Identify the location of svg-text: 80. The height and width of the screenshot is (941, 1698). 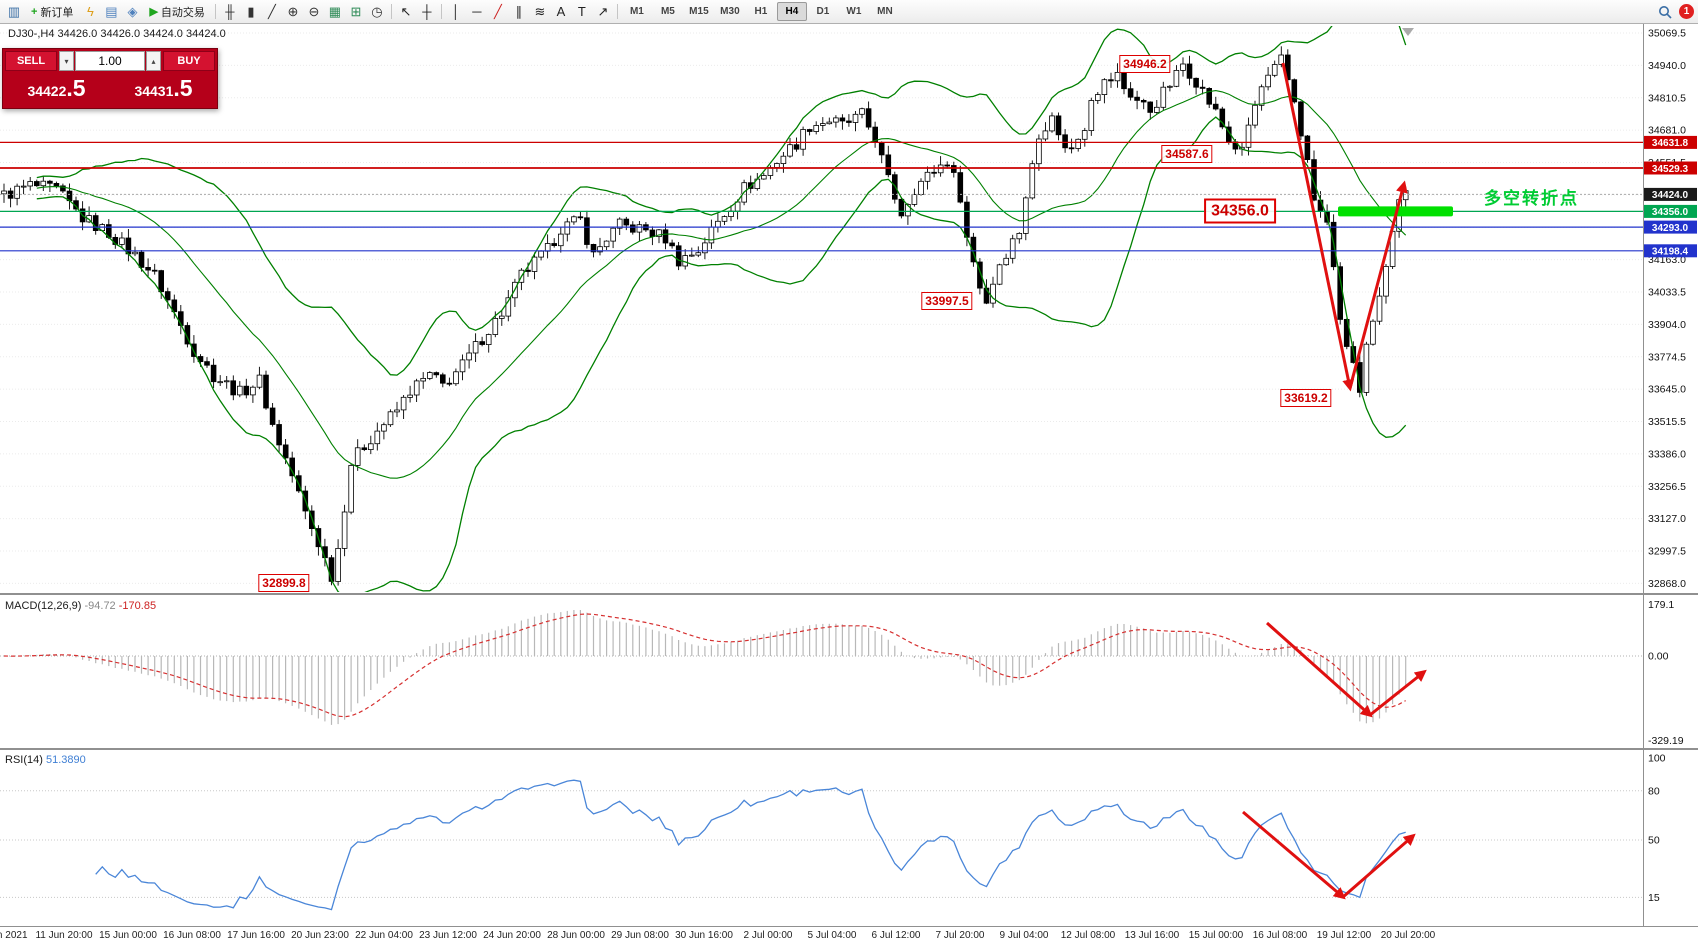
(1654, 791).